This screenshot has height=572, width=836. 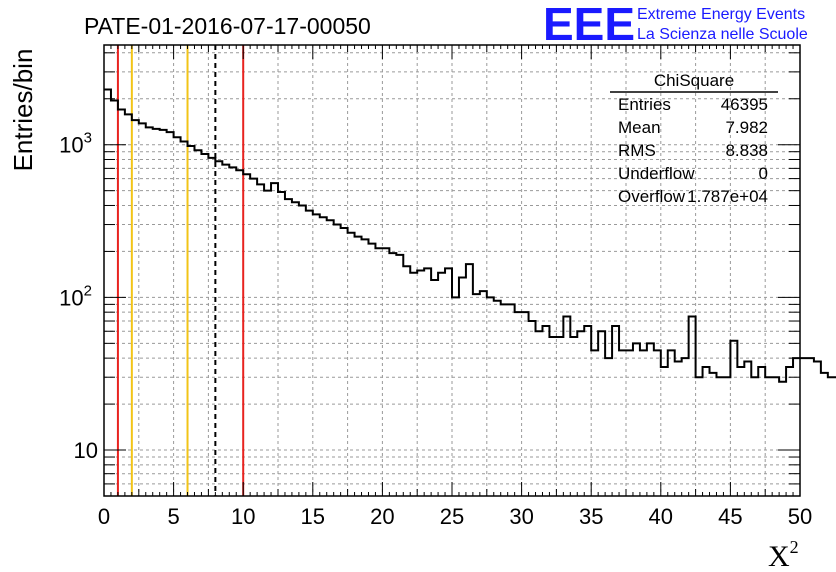 What do you see at coordinates (722, 34) in the screenshot?
I see `brand-line-2: La Scienza nelle Scuole` at bounding box center [722, 34].